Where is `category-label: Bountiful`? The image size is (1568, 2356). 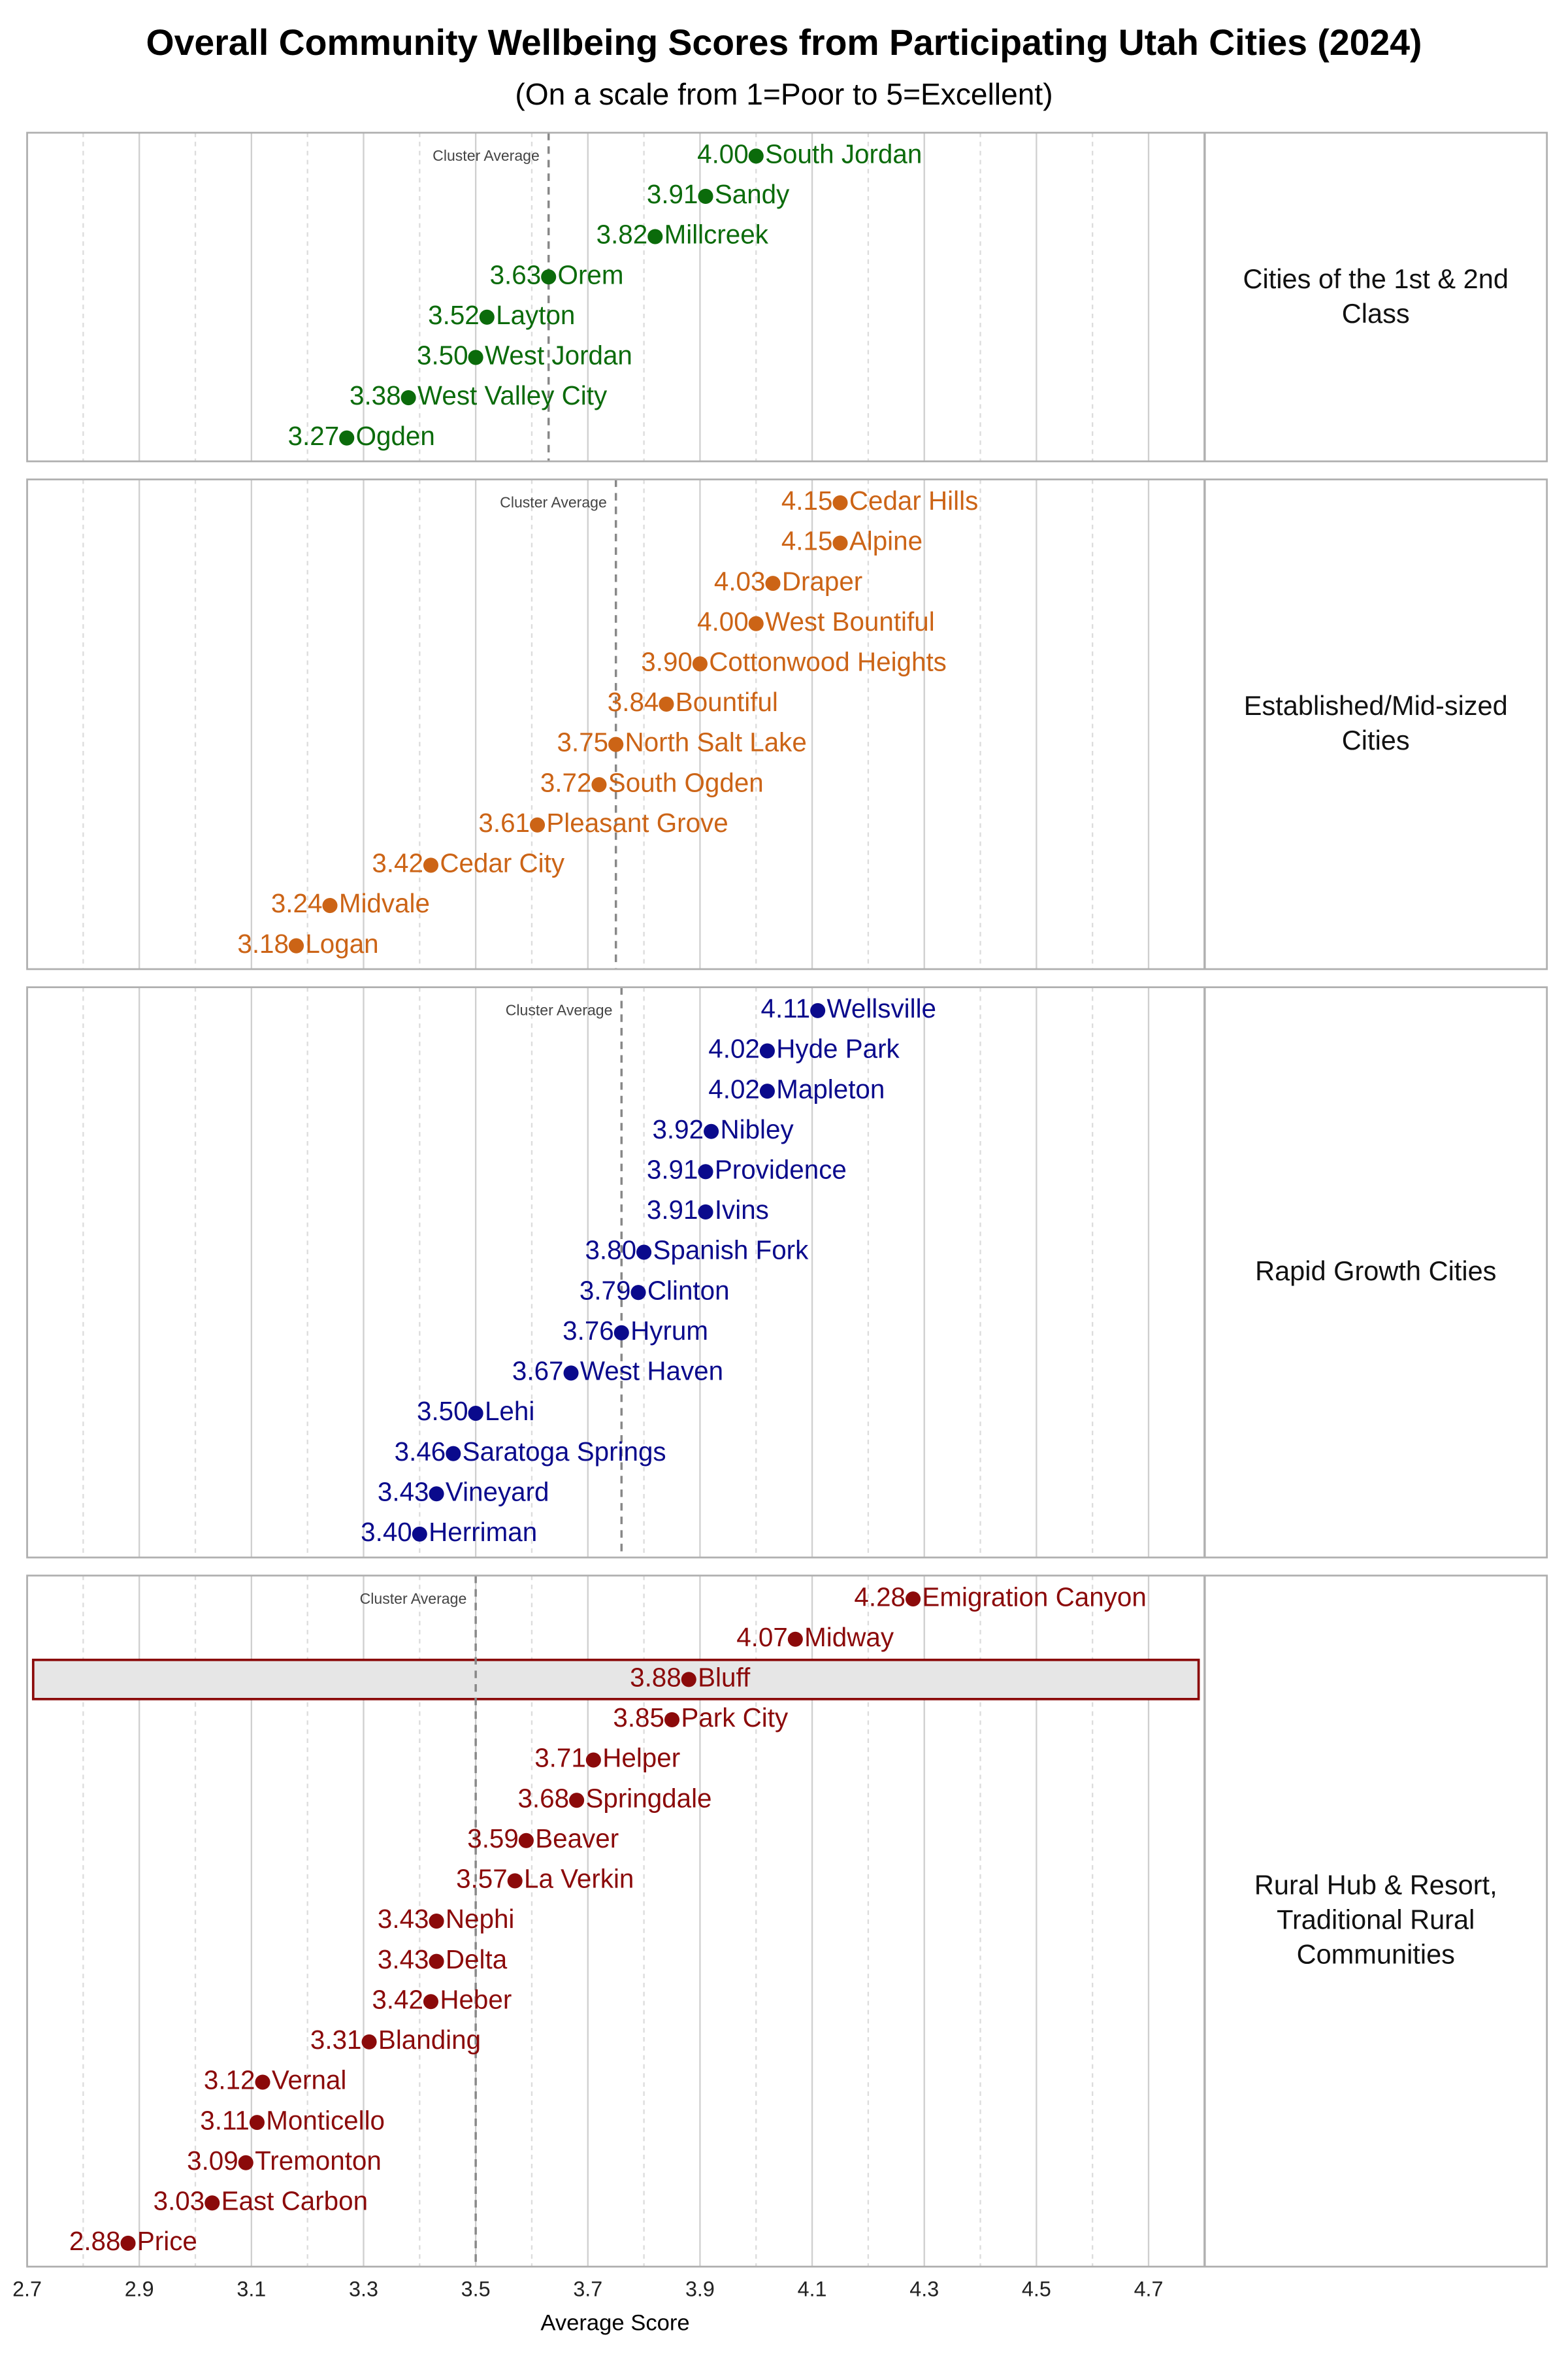
category-label: Bountiful is located at coordinates (727, 702).